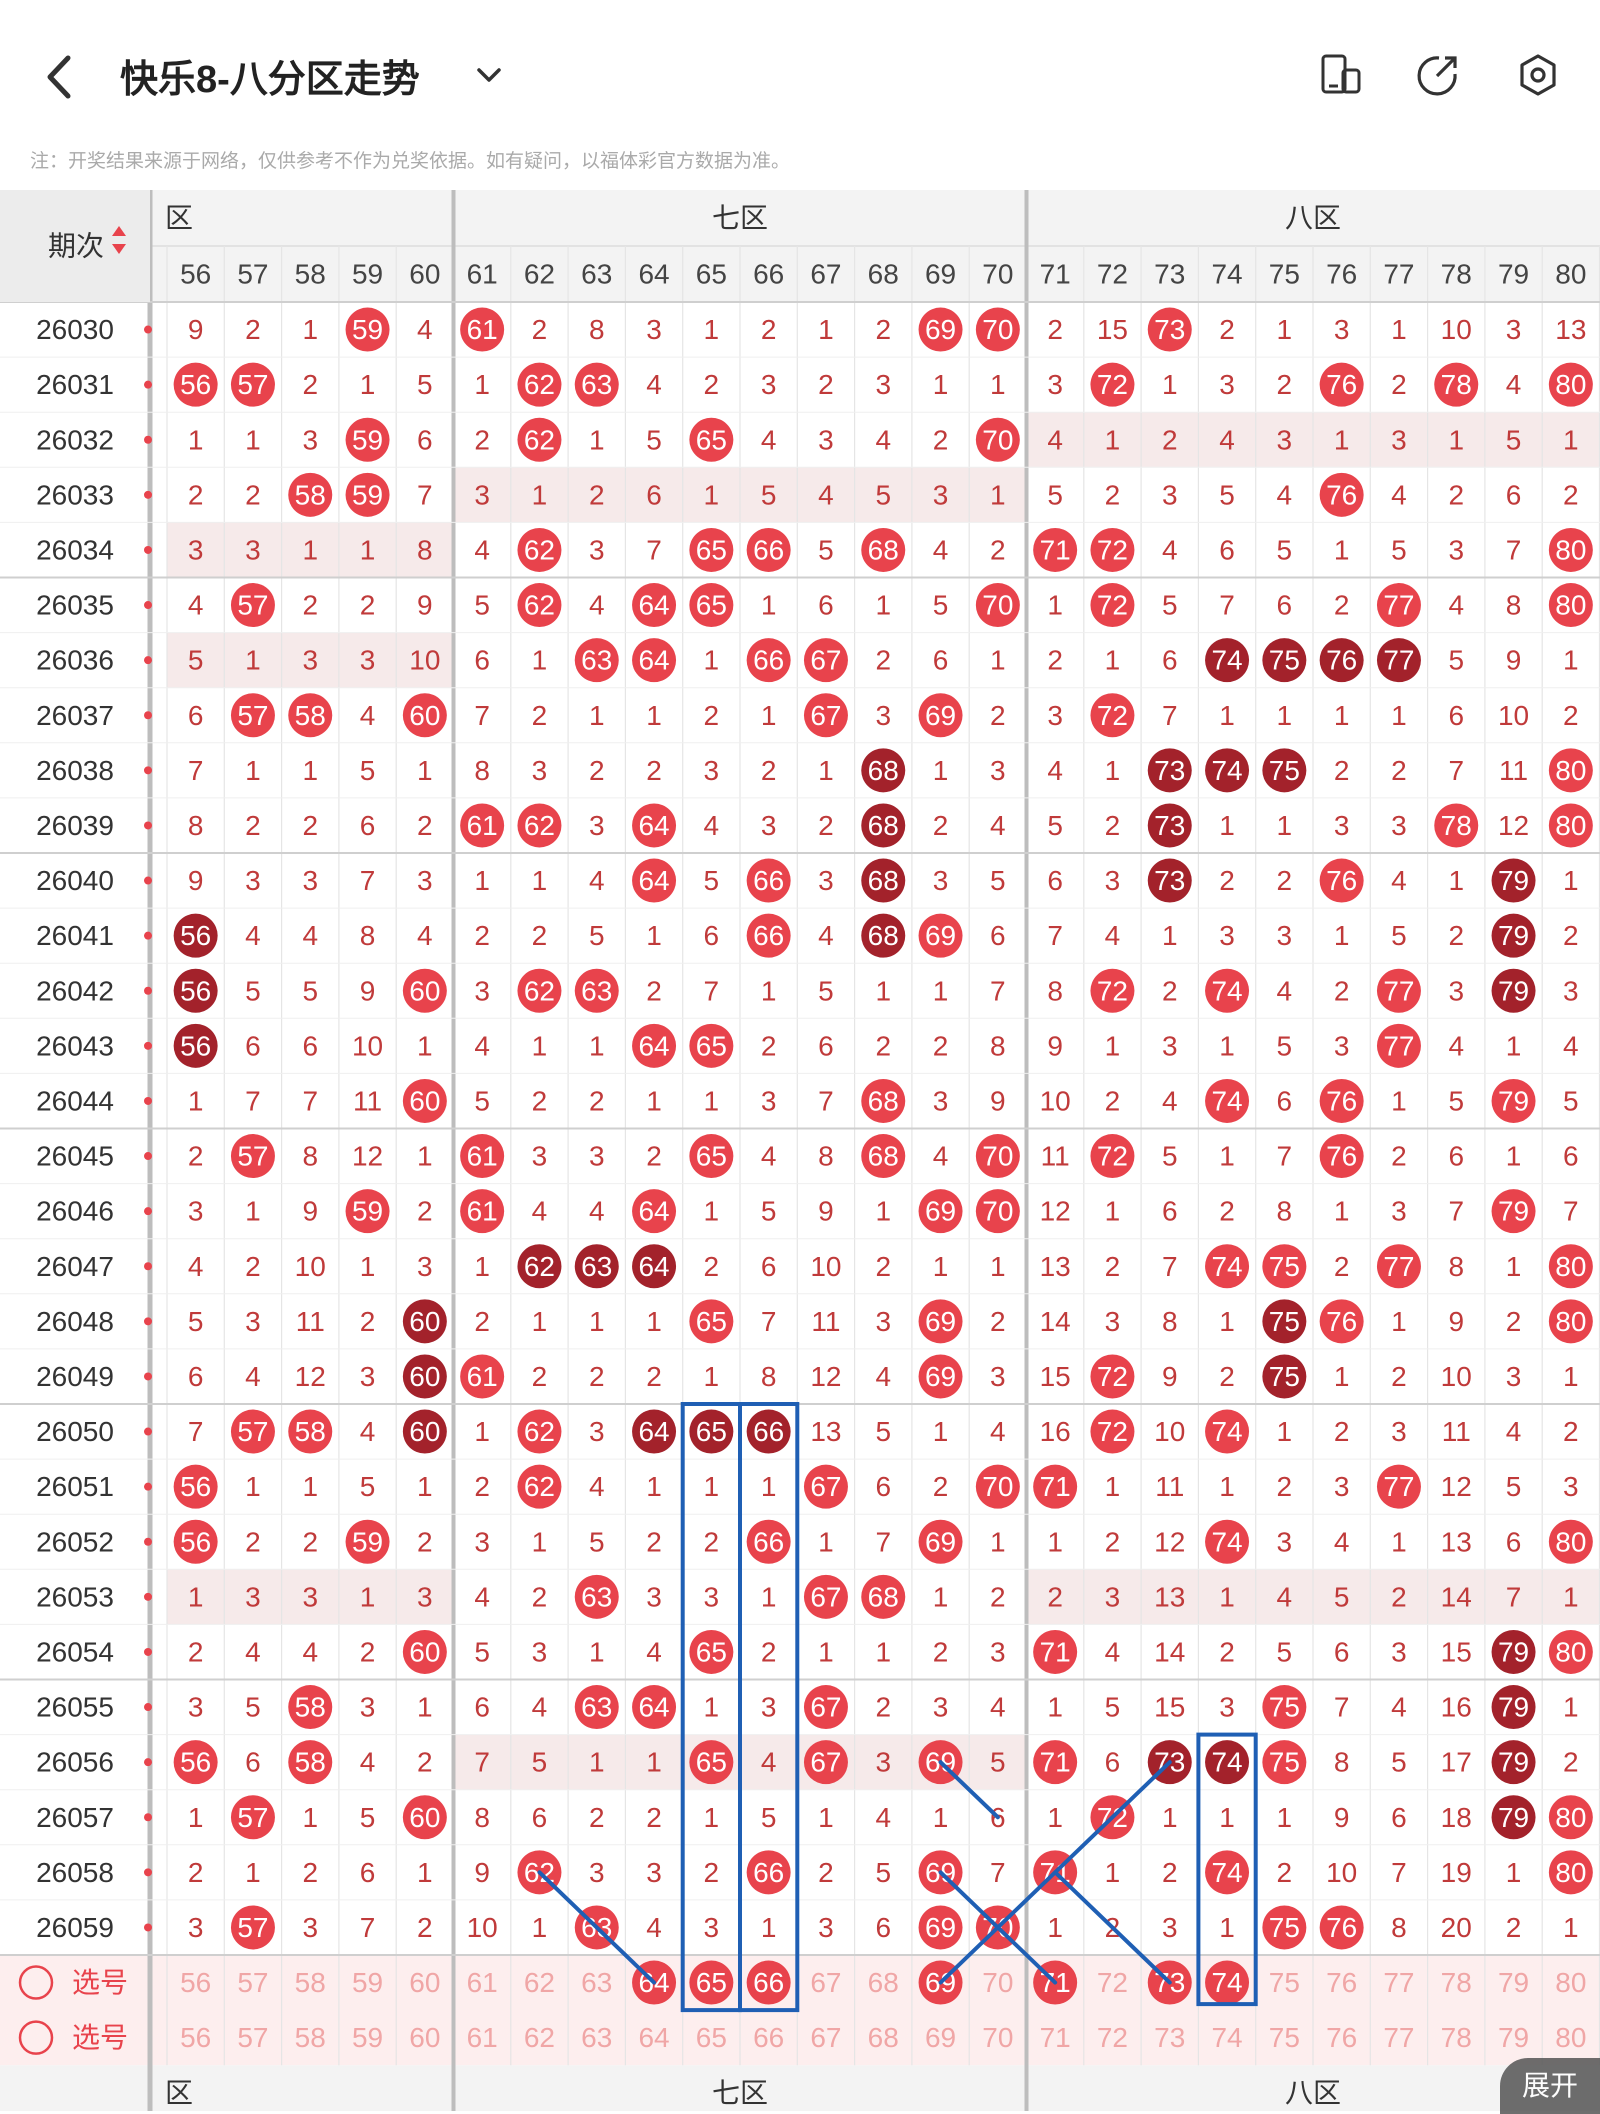  Describe the element at coordinates (1341, 75) in the screenshot. I see `device-icon` at that location.